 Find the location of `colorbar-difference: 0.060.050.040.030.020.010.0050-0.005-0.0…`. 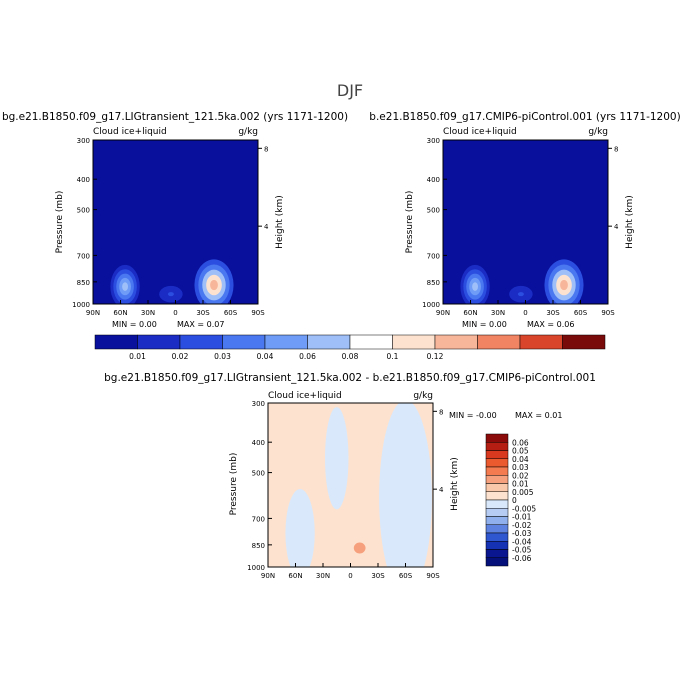

colorbar-difference: 0.060.050.040.030.020.010.0050-0.005-0.0… is located at coordinates (510, 500).